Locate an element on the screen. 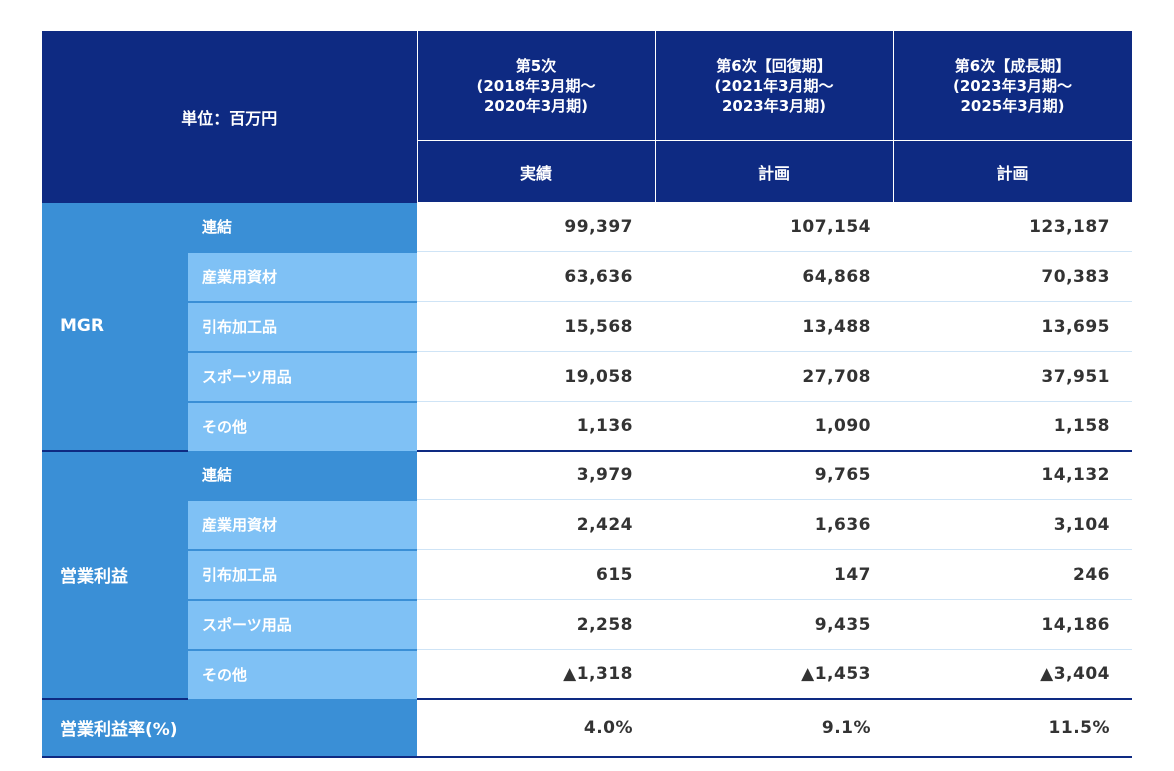 Image resolution: width=1174 pixels, height=771 pixels. table-cell: 3,979 is located at coordinates (536, 475).